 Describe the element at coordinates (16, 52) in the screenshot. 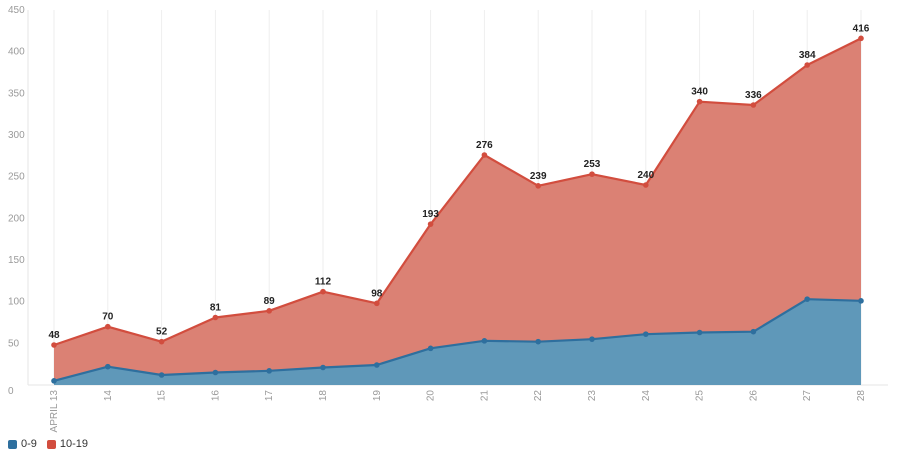

I see `y-tick-label: 400` at that location.